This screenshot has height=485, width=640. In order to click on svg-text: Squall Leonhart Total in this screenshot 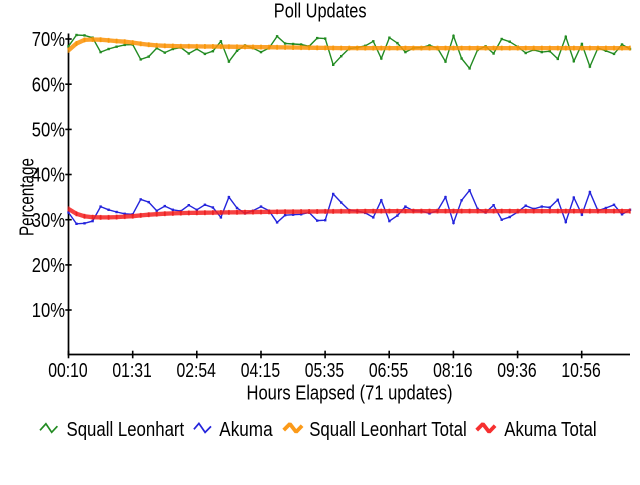, I will do `click(388, 430)`.